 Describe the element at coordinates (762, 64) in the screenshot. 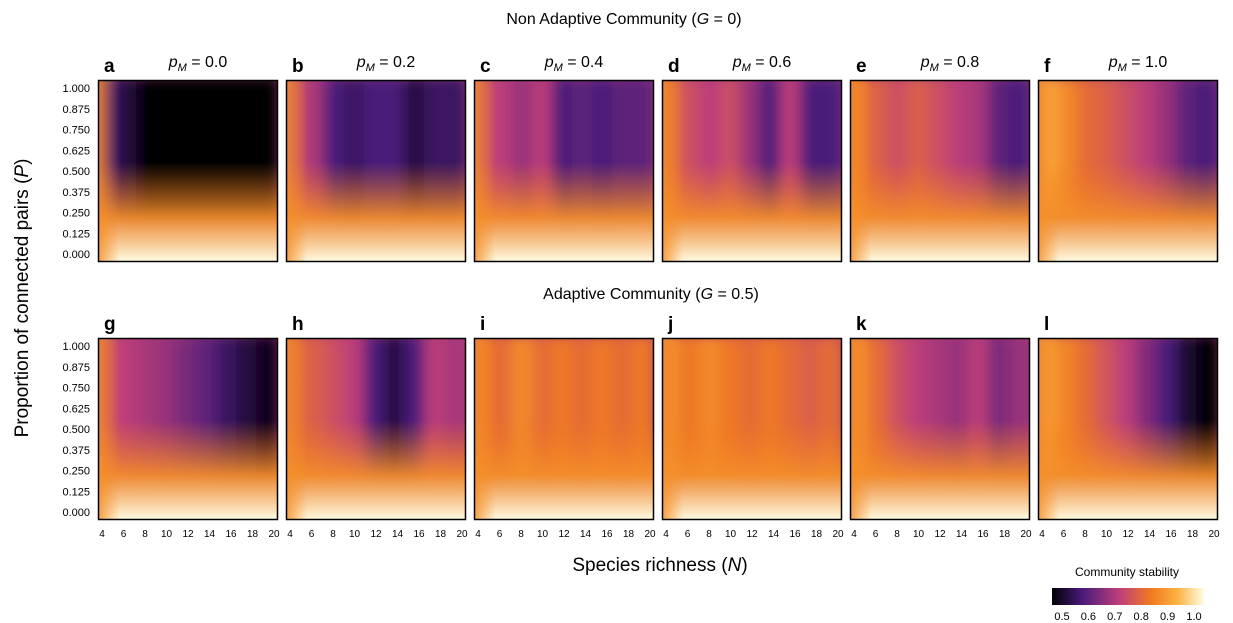

I see `panel-pm-label: pM = 0.6` at that location.